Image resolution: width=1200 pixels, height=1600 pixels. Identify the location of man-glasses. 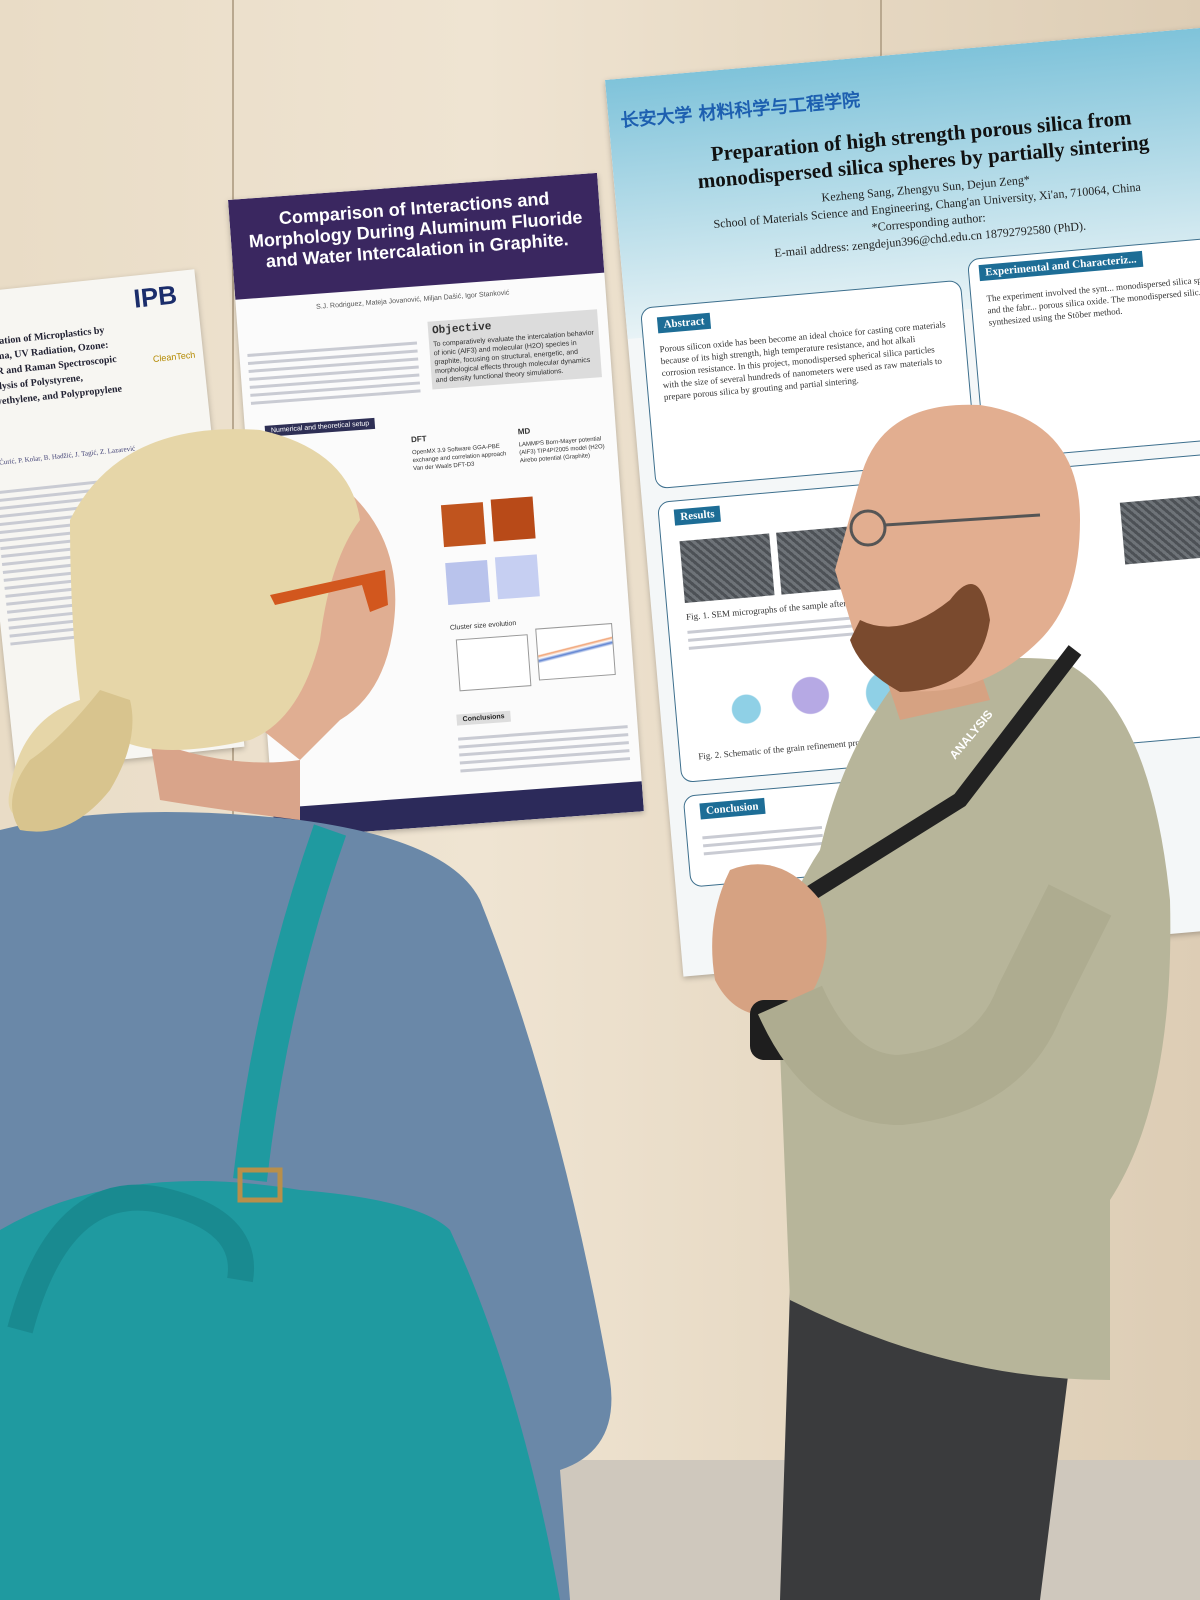
(945, 528).